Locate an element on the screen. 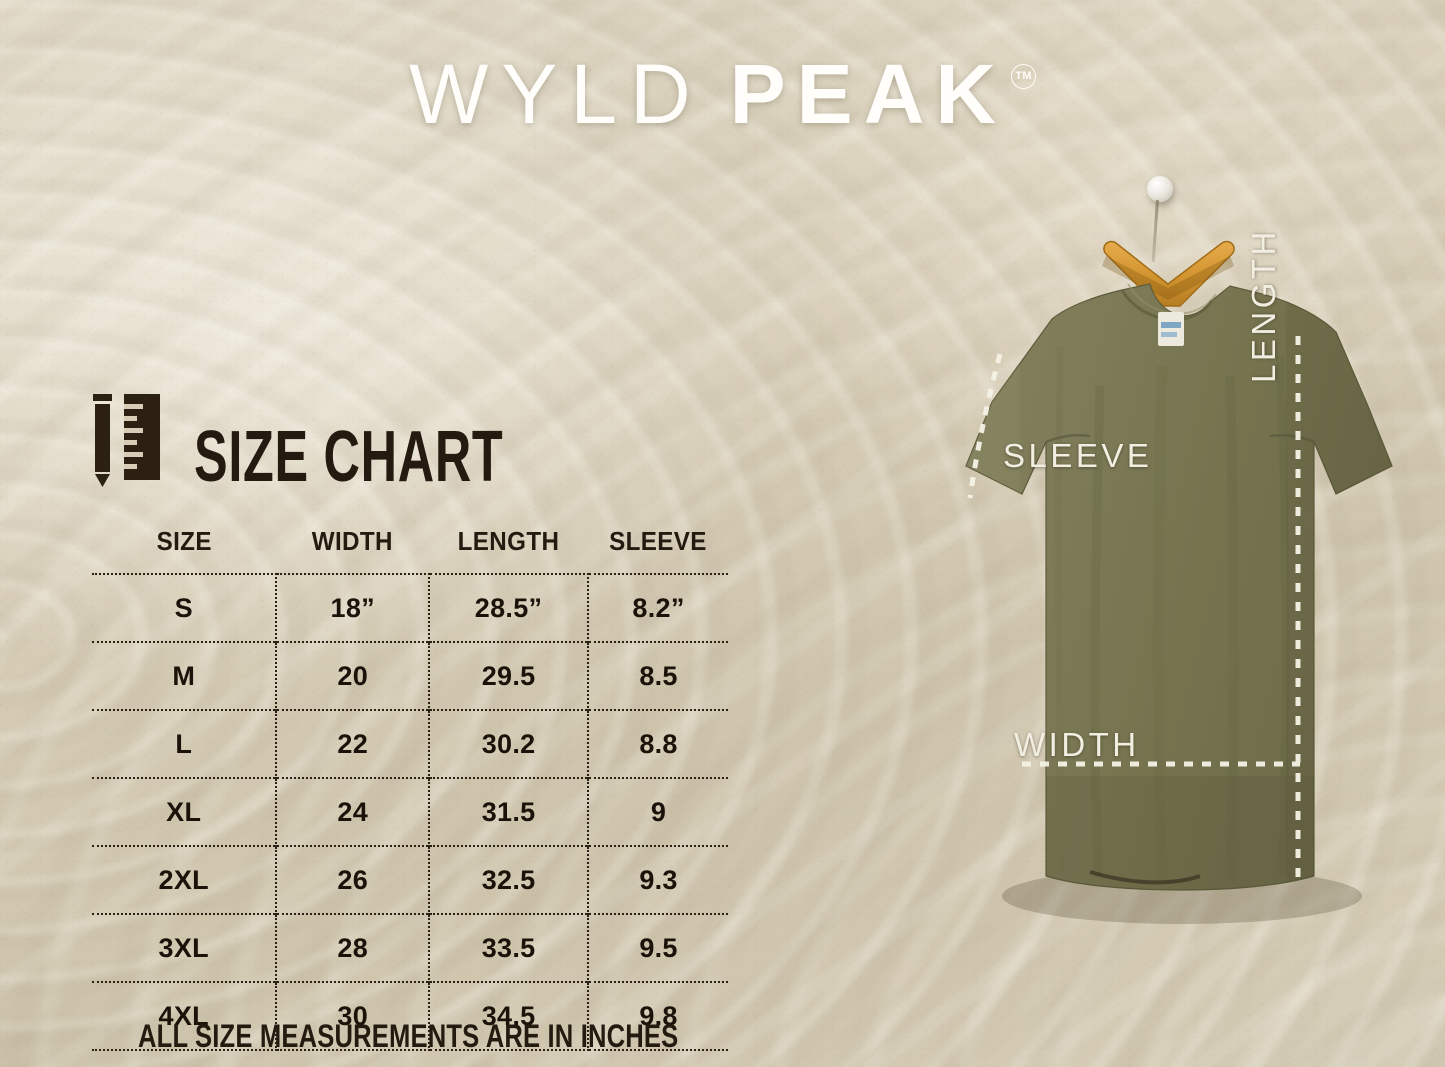 The height and width of the screenshot is (1067, 1445). size-chart-heading: SIZE CHART is located at coordinates (361, 444).